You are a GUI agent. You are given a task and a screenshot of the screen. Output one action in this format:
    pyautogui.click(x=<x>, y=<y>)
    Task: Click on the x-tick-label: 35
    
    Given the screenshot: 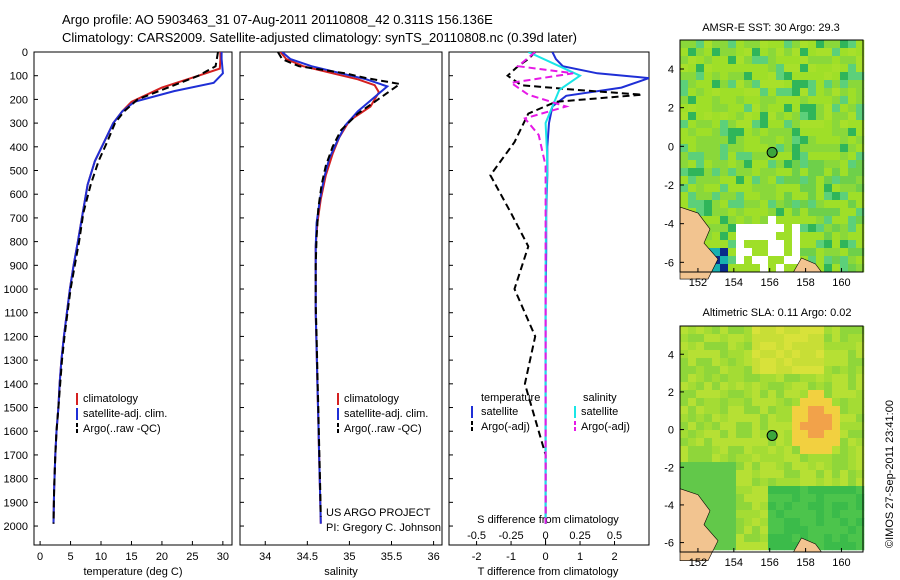 What is the action you would take?
    pyautogui.click(x=349, y=557)
    